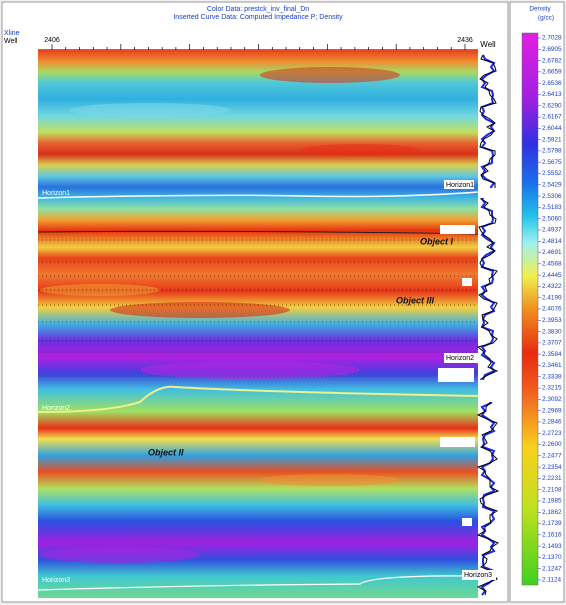  I want to click on colorbar-label: 2.4691, so click(552, 252).